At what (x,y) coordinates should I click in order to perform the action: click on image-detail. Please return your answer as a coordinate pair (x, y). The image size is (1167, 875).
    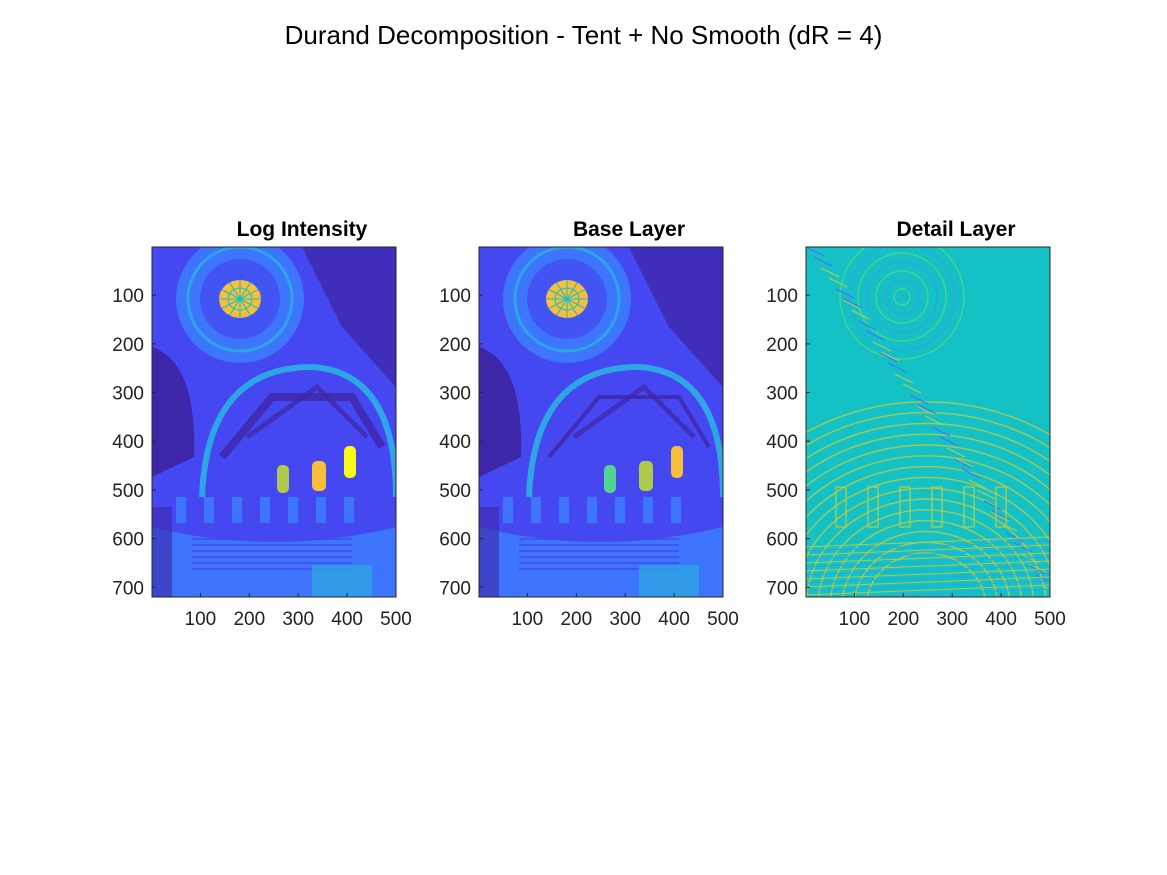
    Looking at the image, I should click on (928, 422).